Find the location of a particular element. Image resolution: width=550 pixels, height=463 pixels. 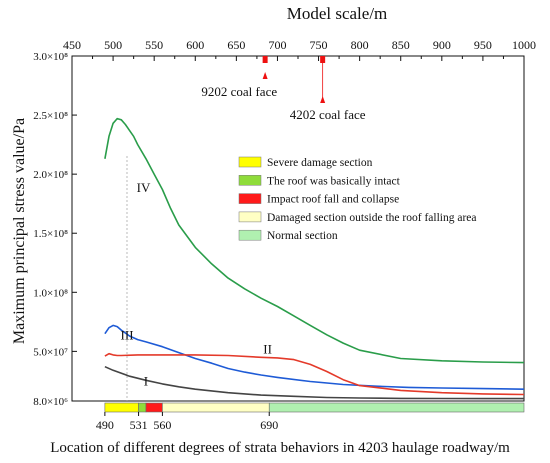

section-segment-bar is located at coordinates (314, 407).